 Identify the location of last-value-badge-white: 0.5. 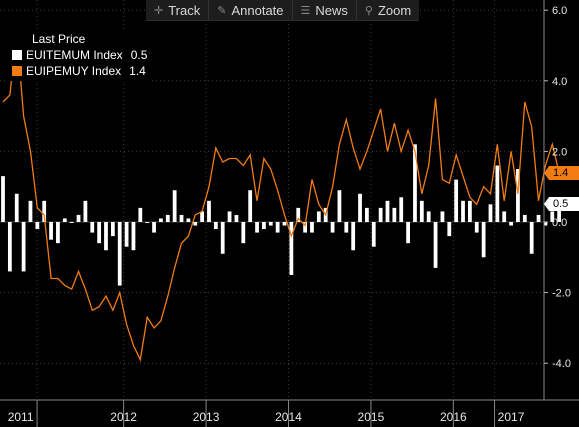
(561, 204).